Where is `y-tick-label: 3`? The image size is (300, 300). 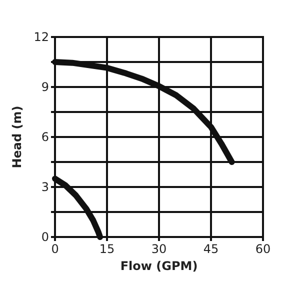 y-tick-label: 3 is located at coordinates (45, 187).